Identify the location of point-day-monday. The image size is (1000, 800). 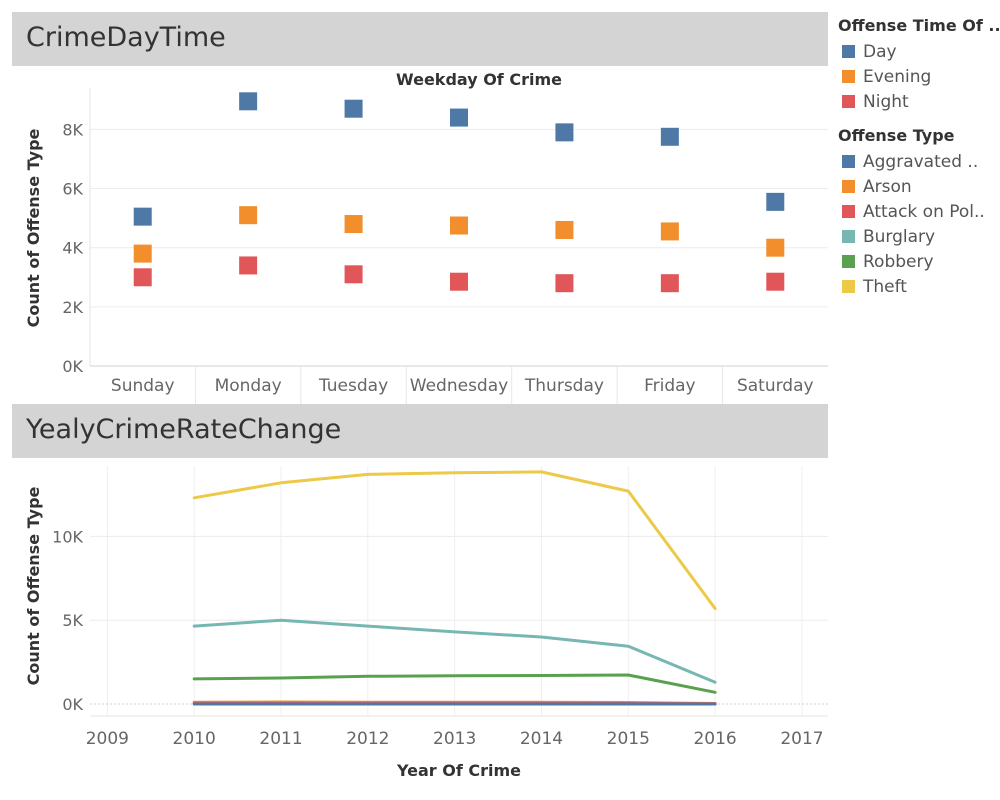
(248, 101).